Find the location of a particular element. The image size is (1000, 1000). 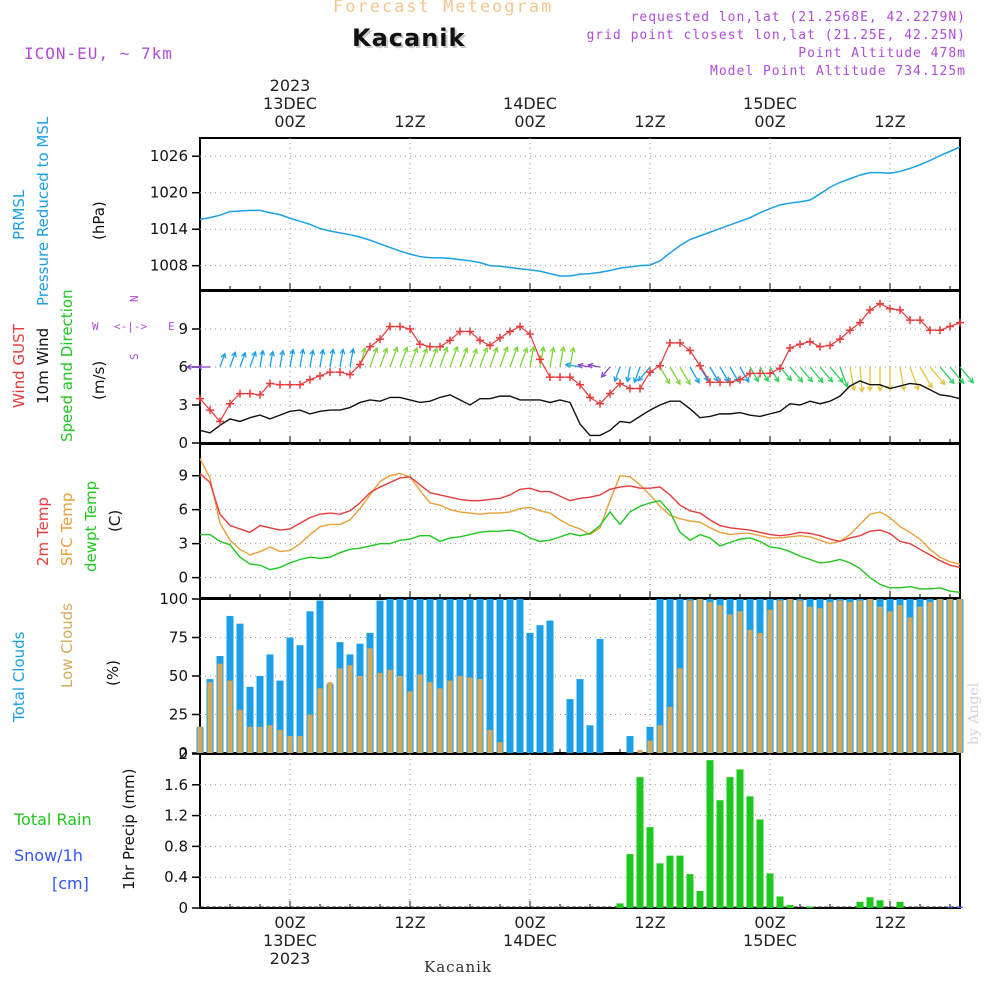

temp-2m-series-line is located at coordinates (580, 520).